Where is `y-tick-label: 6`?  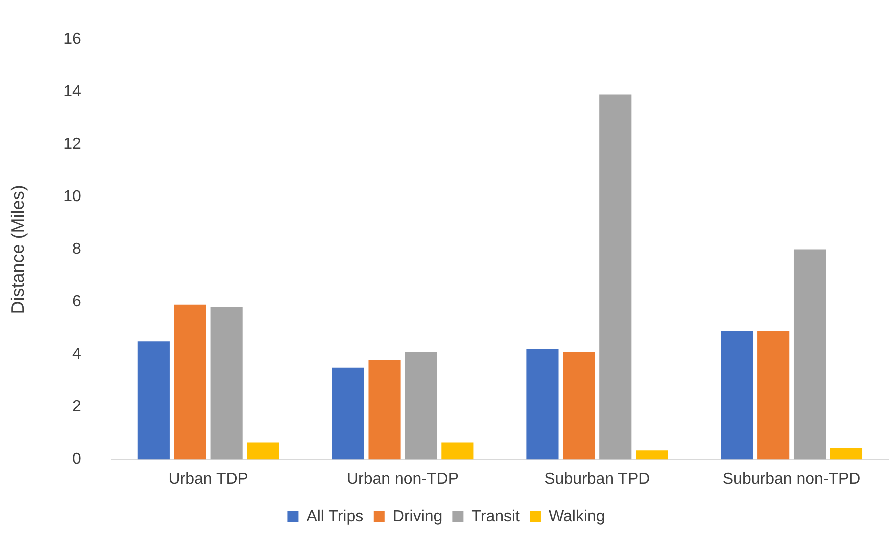 y-tick-label: 6 is located at coordinates (77, 302).